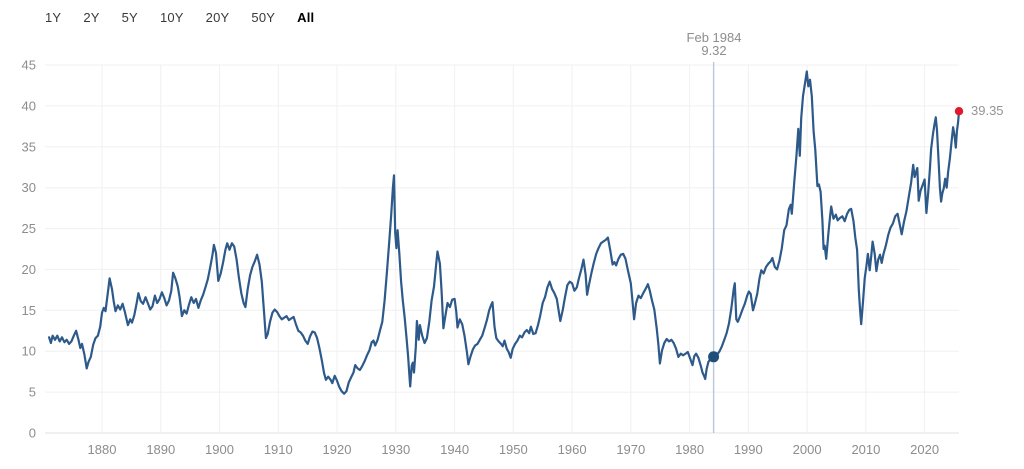  I want to click on y-axis-tick-label: 5, so click(32, 392).